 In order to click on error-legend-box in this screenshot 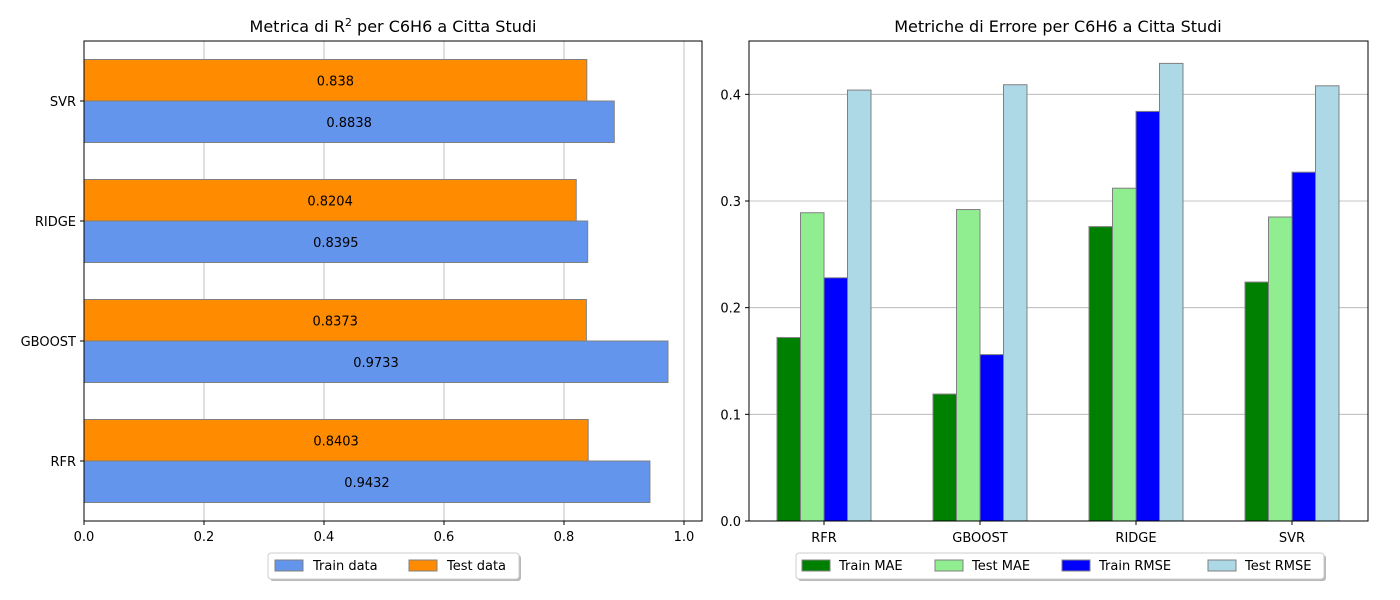, I will do `click(1060, 566)`.